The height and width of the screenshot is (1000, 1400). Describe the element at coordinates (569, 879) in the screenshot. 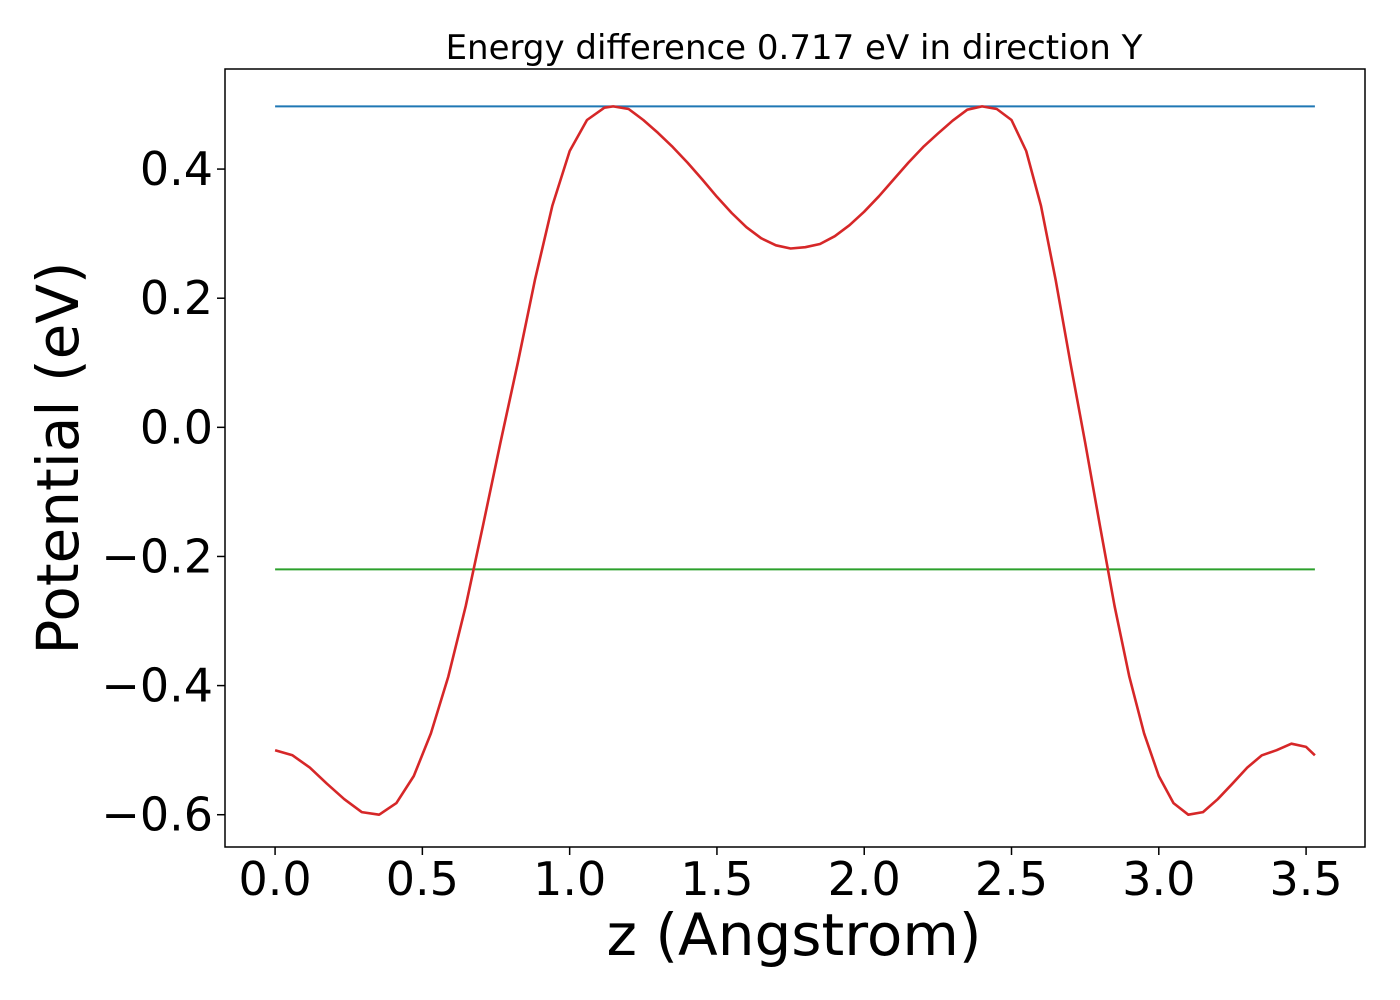

I see `x-tick-label: 1.0` at that location.